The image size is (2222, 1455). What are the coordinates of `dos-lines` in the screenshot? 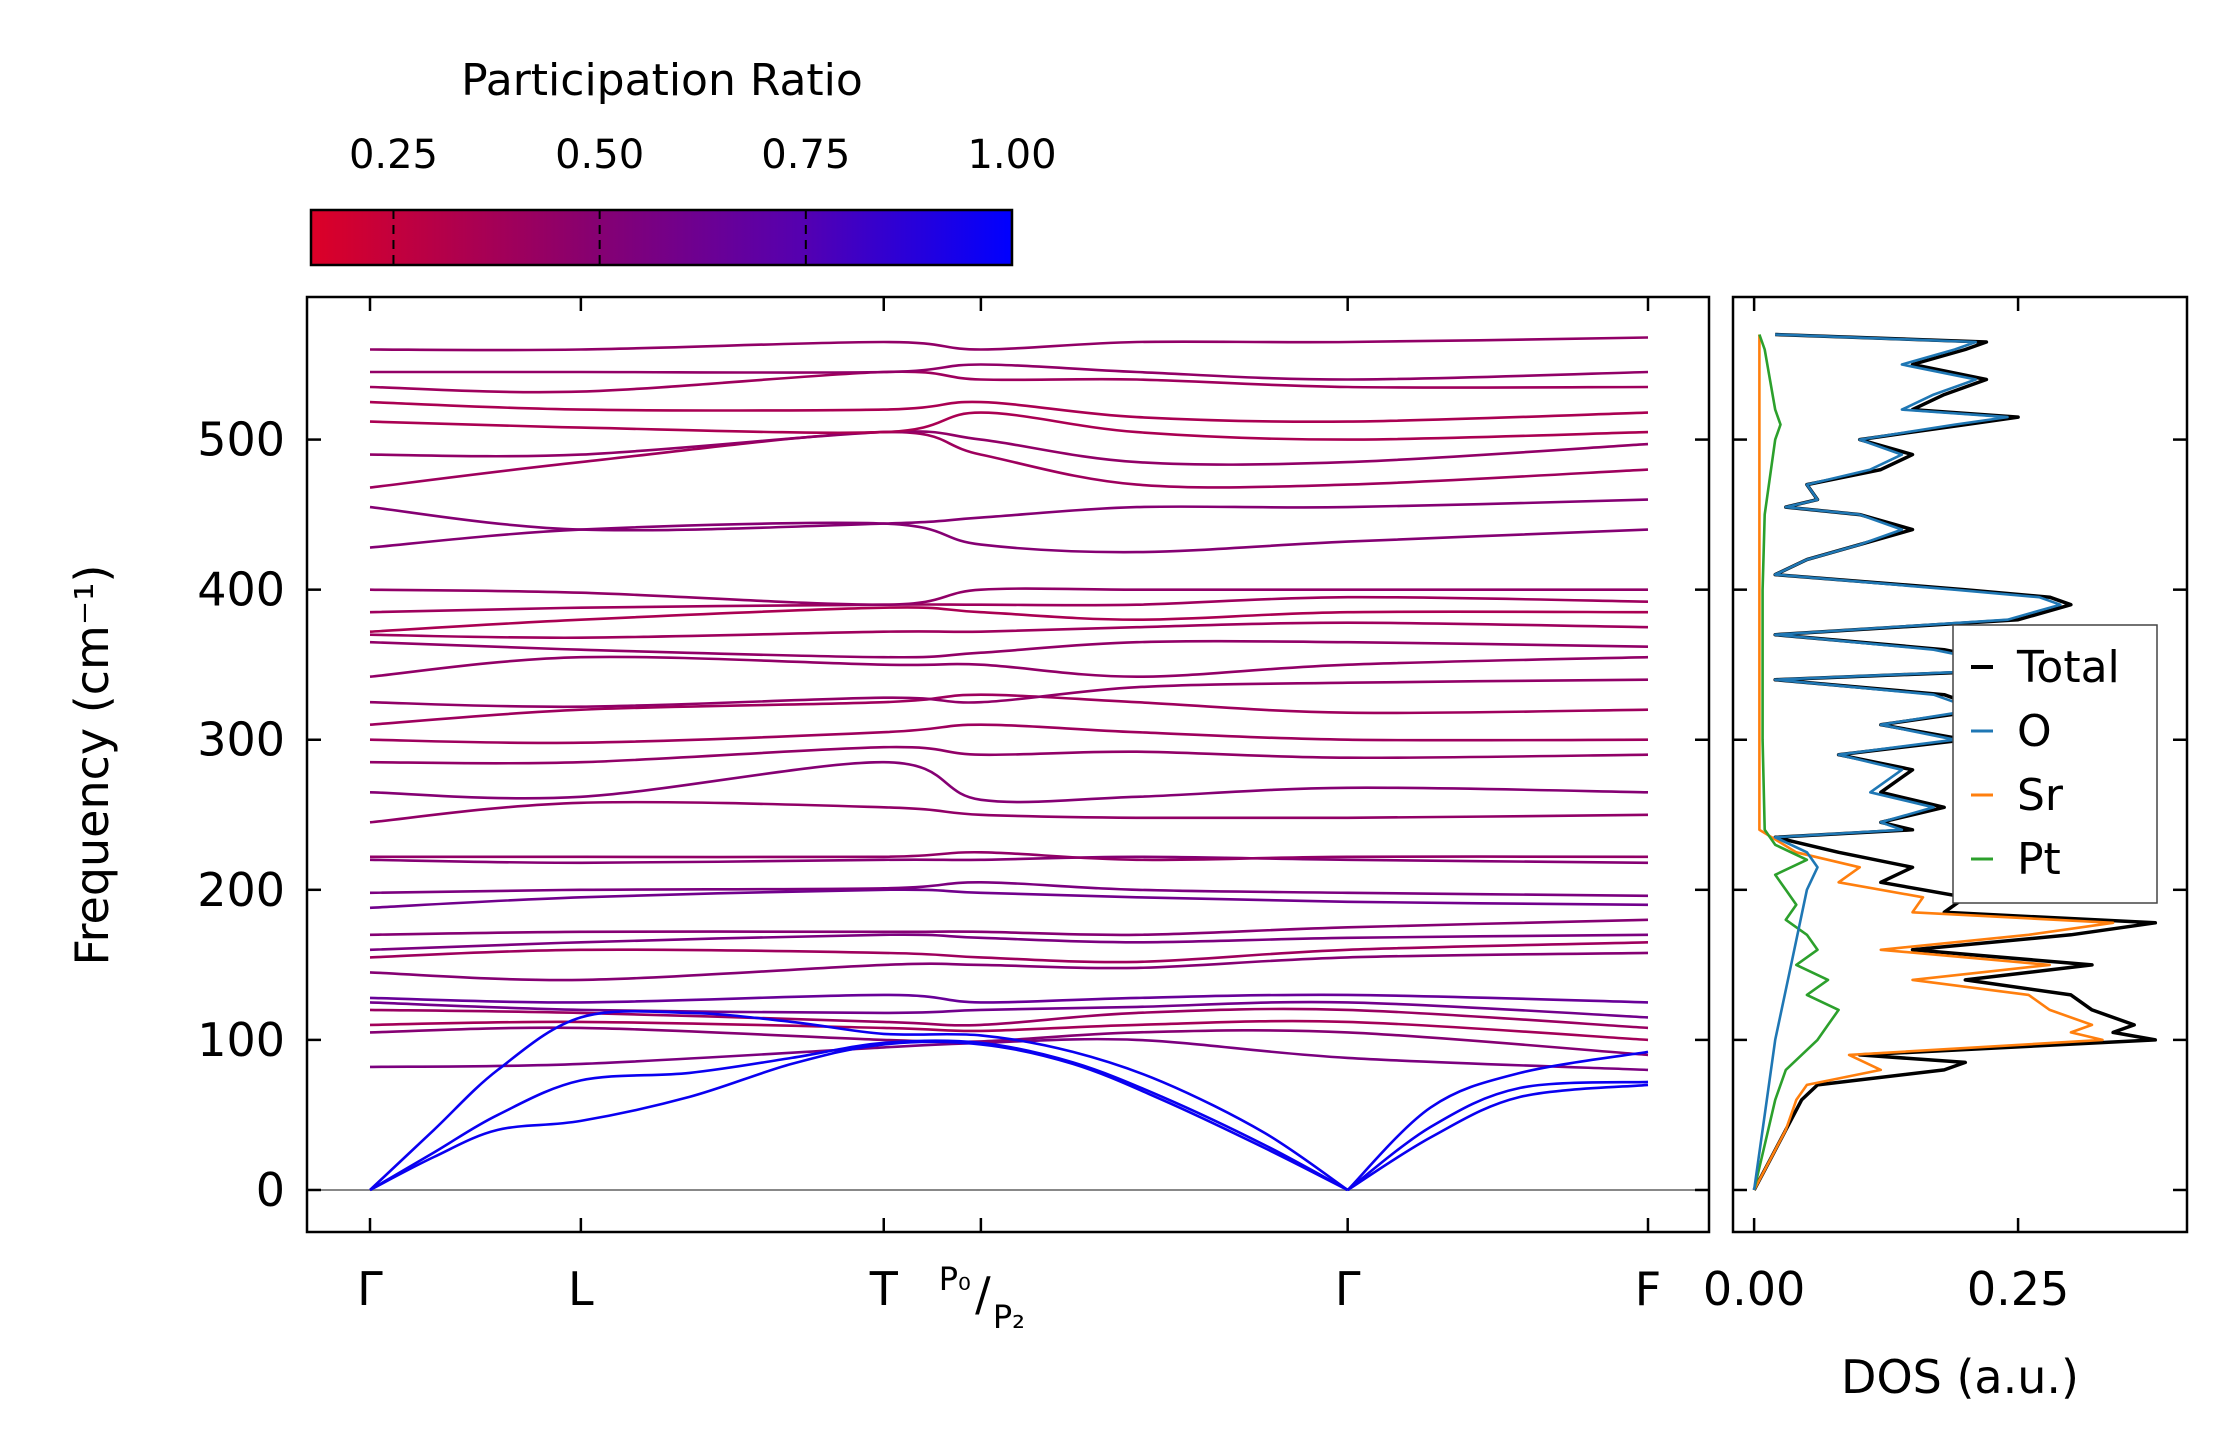 It's located at (1955, 761).